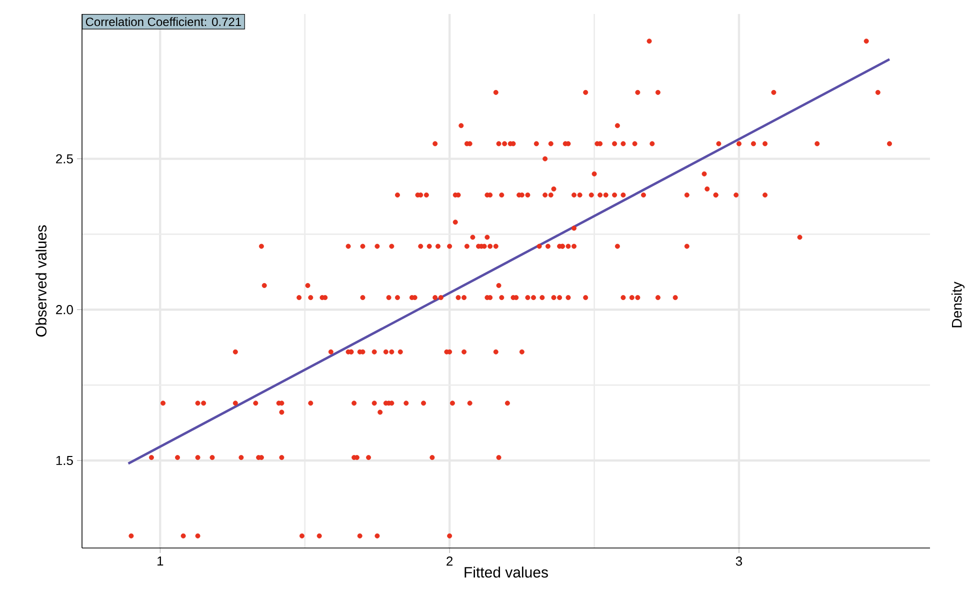  What do you see at coordinates (41, 281) in the screenshot?
I see `y-axis-title: Observed values` at bounding box center [41, 281].